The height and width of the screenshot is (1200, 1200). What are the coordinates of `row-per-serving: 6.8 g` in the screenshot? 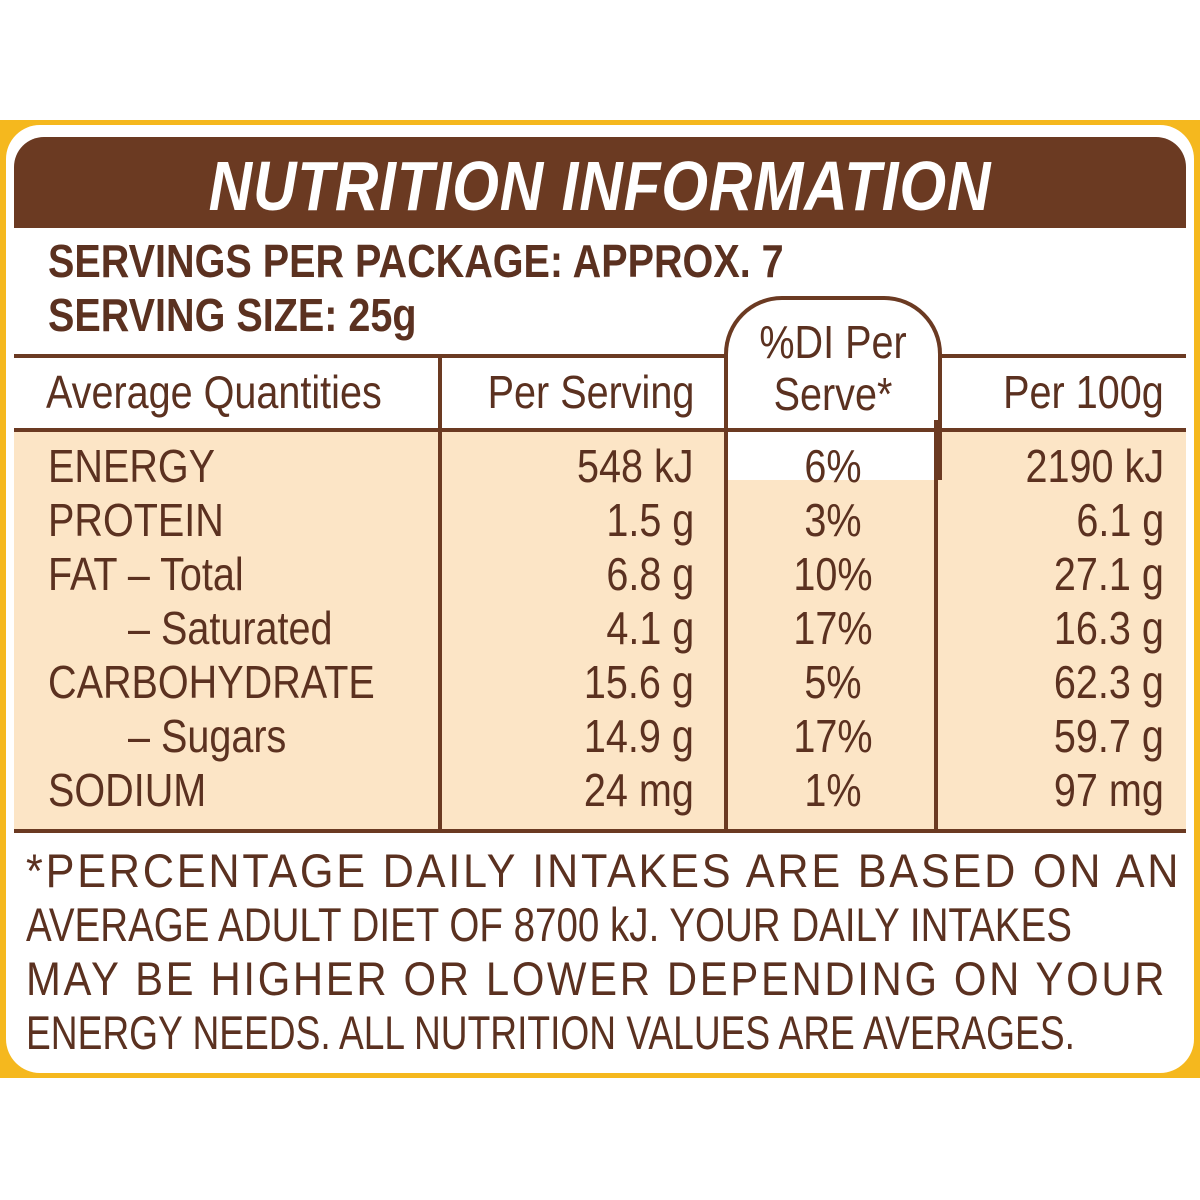 It's located at (650, 574).